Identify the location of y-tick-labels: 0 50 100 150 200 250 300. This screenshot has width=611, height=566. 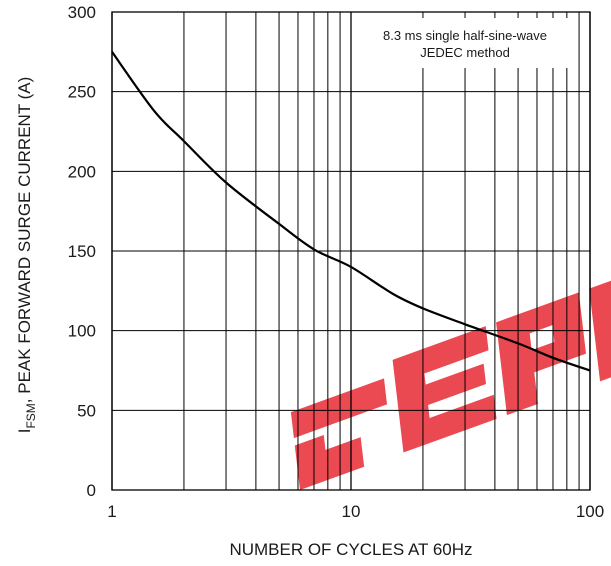
(82, 251).